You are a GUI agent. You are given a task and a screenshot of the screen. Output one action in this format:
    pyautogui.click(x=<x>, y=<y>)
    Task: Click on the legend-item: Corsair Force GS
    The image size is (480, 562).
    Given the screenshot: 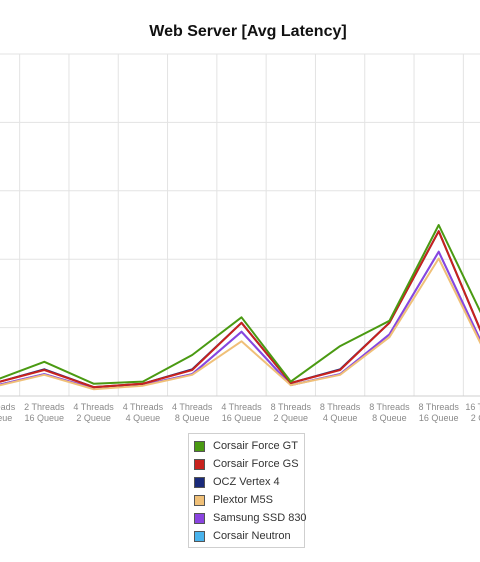 What is the action you would take?
    pyautogui.click(x=246, y=464)
    